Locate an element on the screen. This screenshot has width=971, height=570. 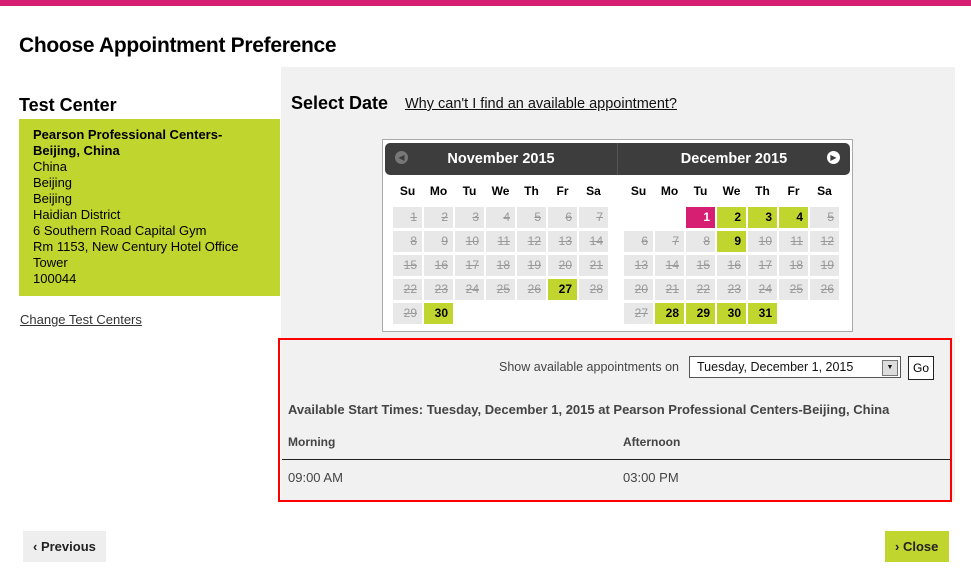
top-accent-bar is located at coordinates (485, 3).